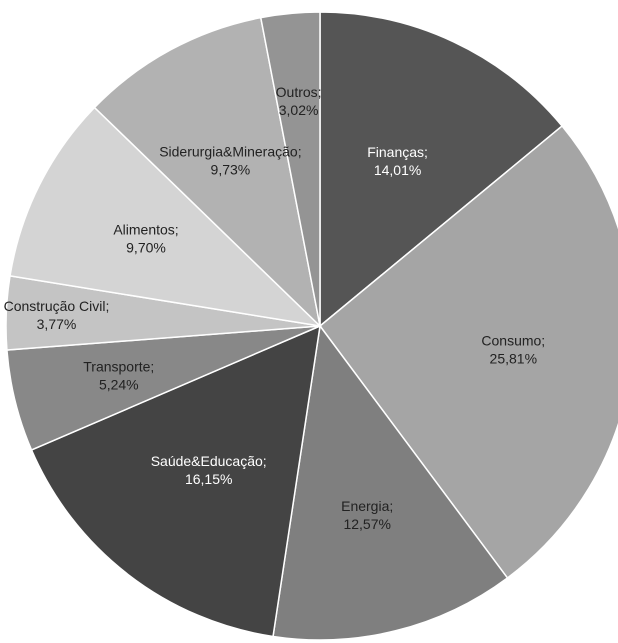 This screenshot has height=643, width=618. I want to click on pie-label-energia: Energia; 12,57%, so click(367, 515).